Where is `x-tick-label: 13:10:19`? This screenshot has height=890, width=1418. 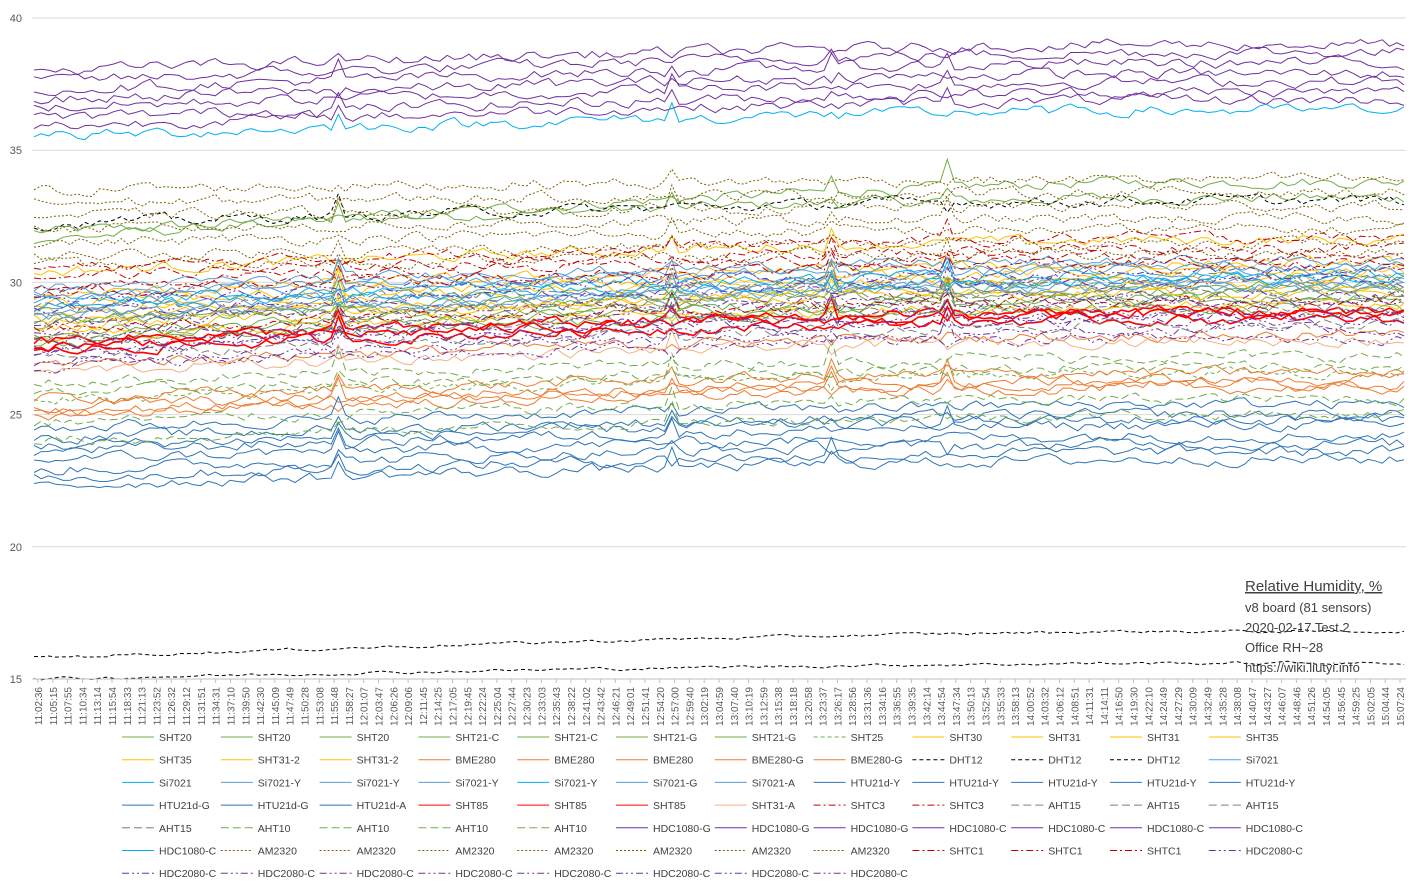
x-tick-label: 13:10:19 is located at coordinates (750, 706).